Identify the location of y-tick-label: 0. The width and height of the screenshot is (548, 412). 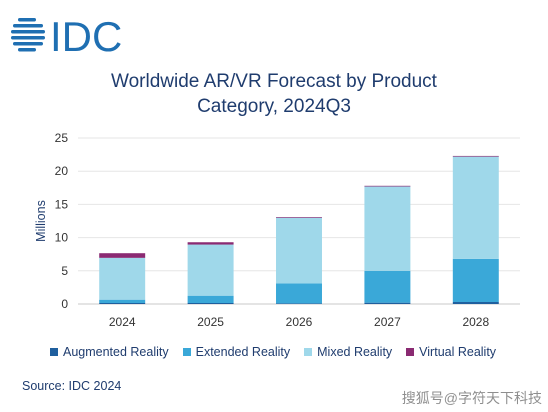
(64, 304).